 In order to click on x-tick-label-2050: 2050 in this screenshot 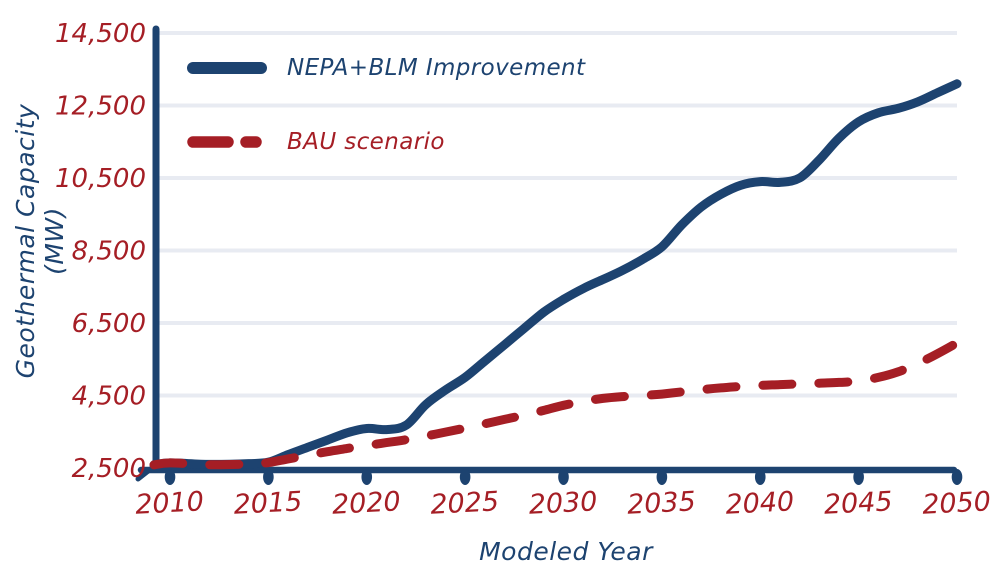, I will do `click(956, 503)`.